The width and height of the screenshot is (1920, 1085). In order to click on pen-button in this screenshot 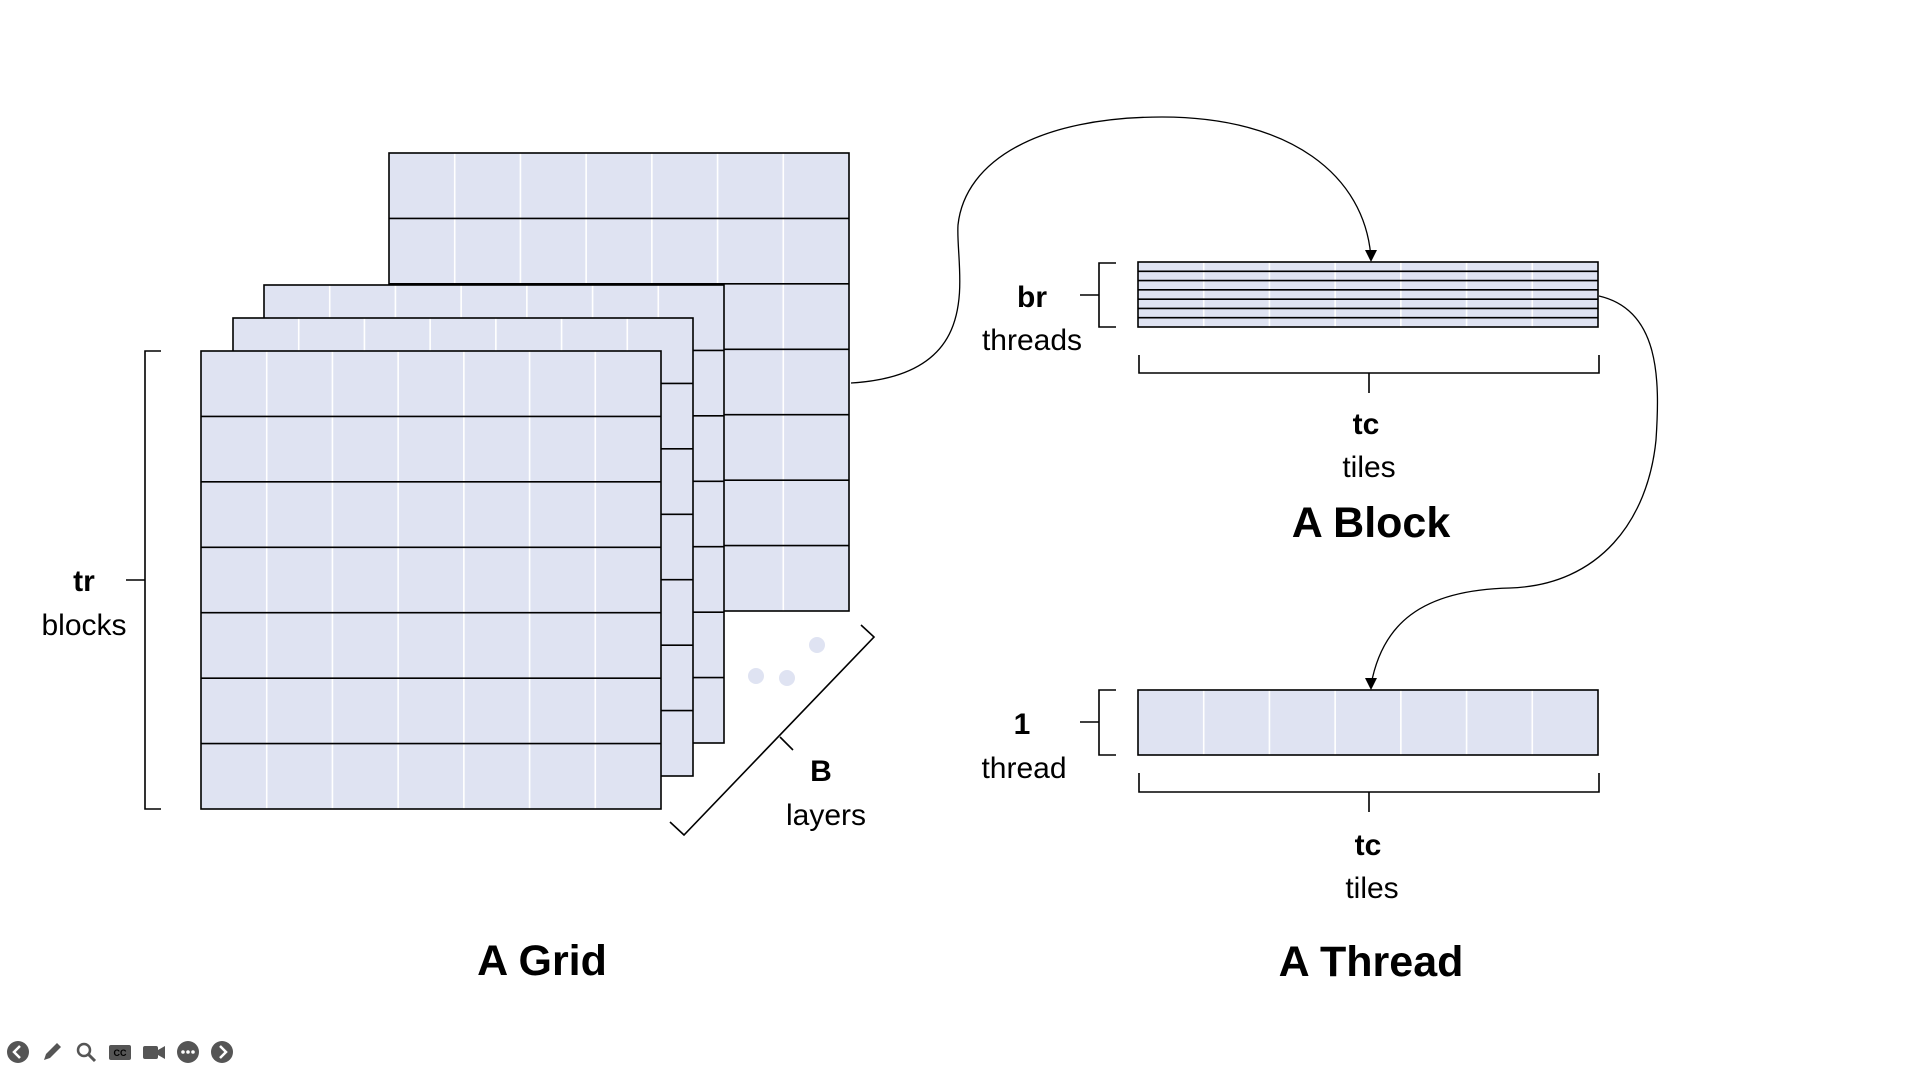, I will do `click(52, 1052)`.